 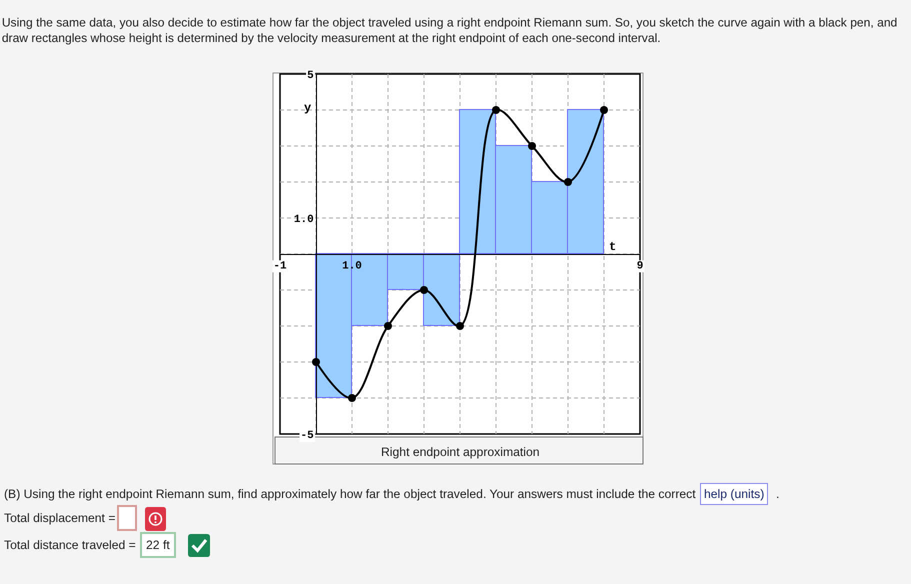 I want to click on y-tick-label: -5, so click(x=307, y=436).